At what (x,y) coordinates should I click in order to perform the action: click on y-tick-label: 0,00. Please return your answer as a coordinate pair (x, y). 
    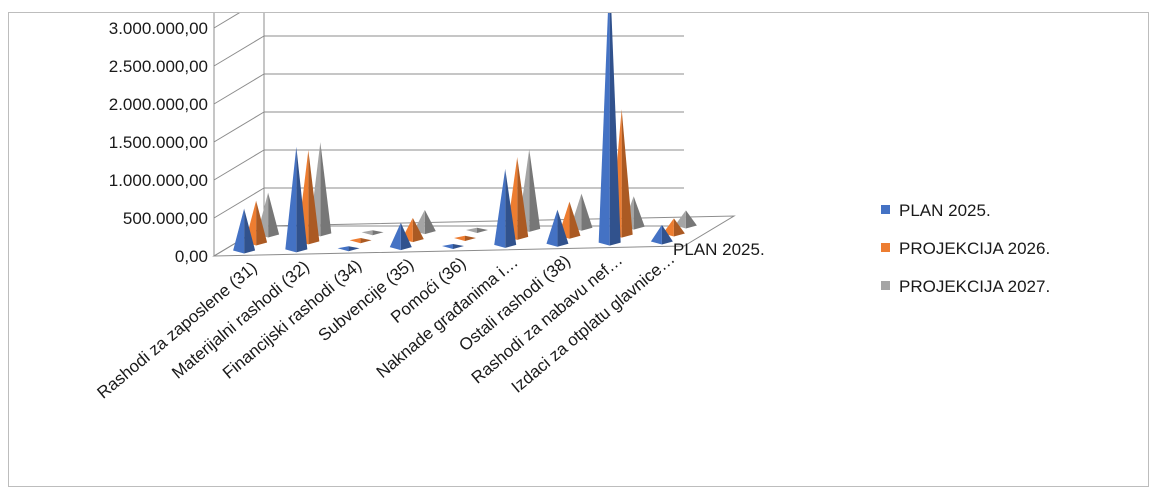
    Looking at the image, I should click on (191, 256).